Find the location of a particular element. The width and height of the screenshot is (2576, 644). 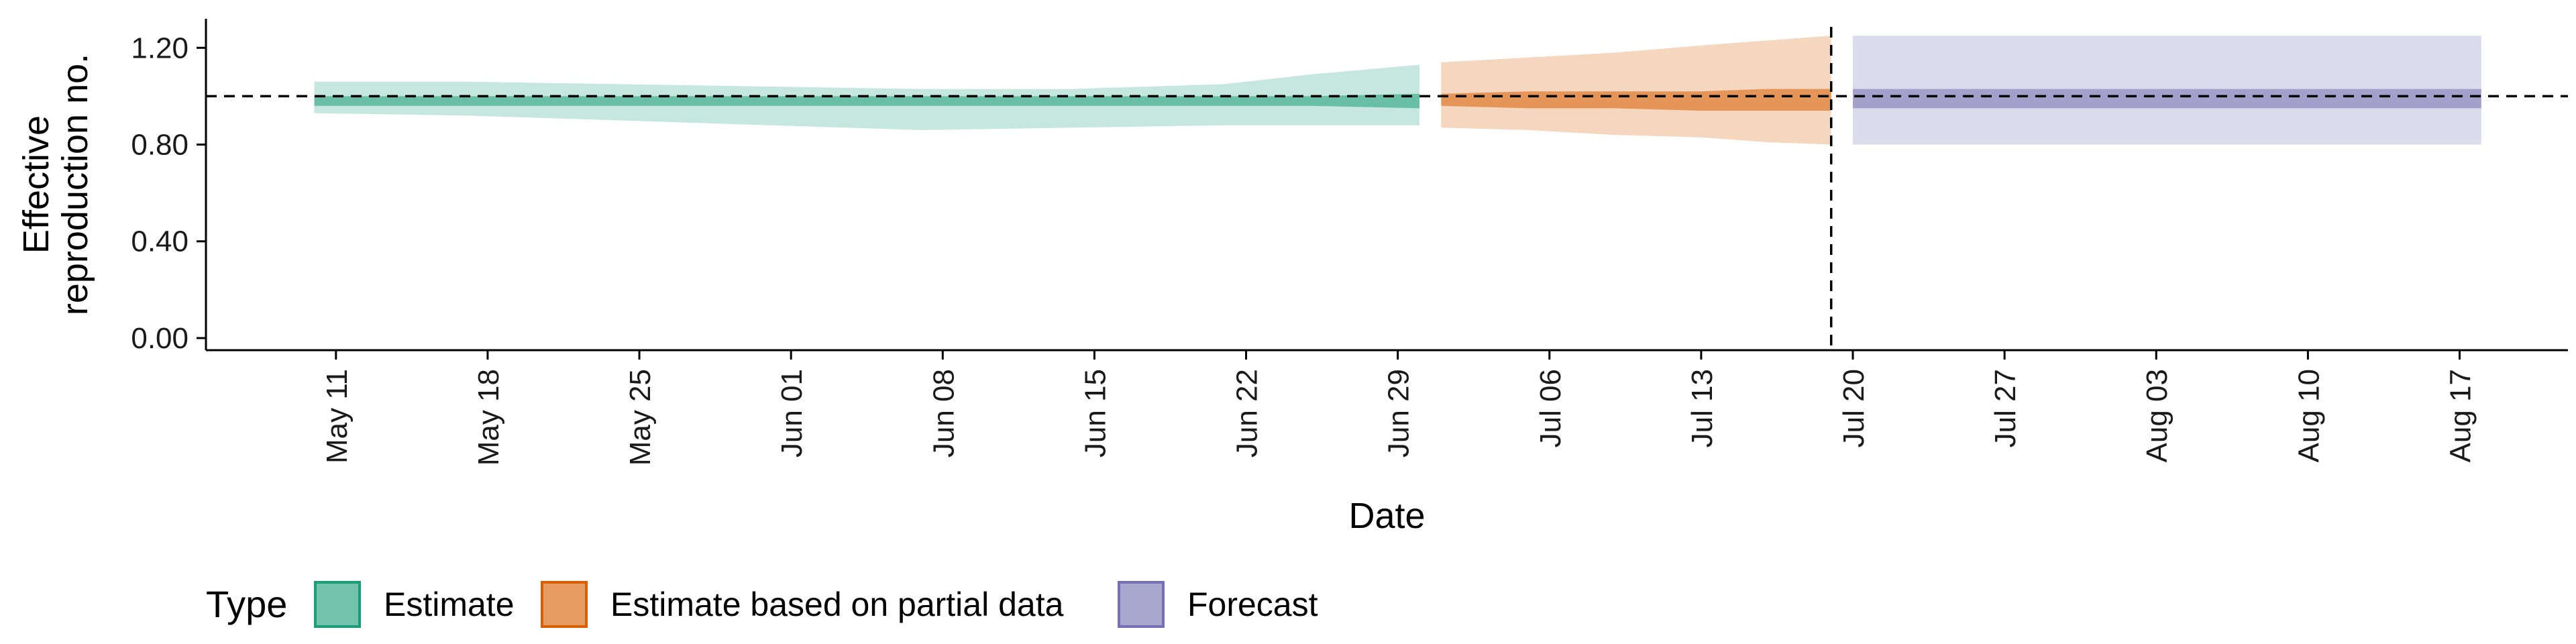

legend-label-2: Estimate based on partial data is located at coordinates (837, 604).